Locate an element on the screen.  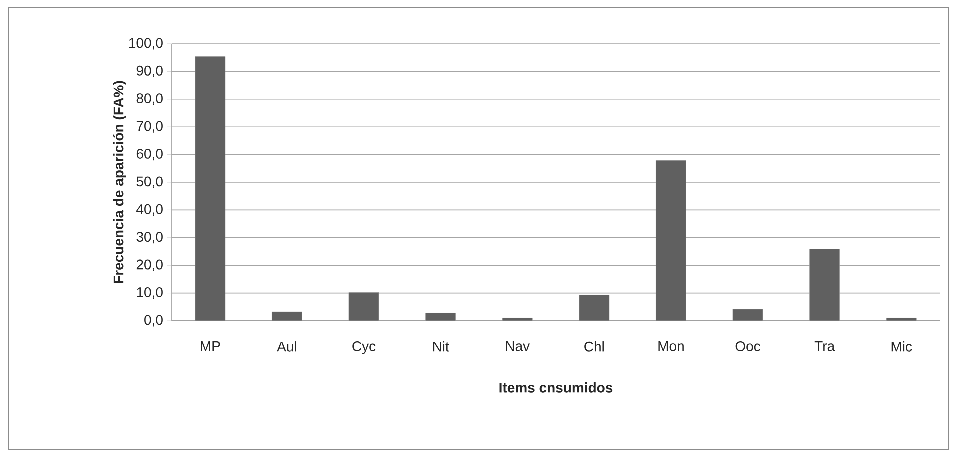
x-tick-label: Nit is located at coordinates (441, 347).